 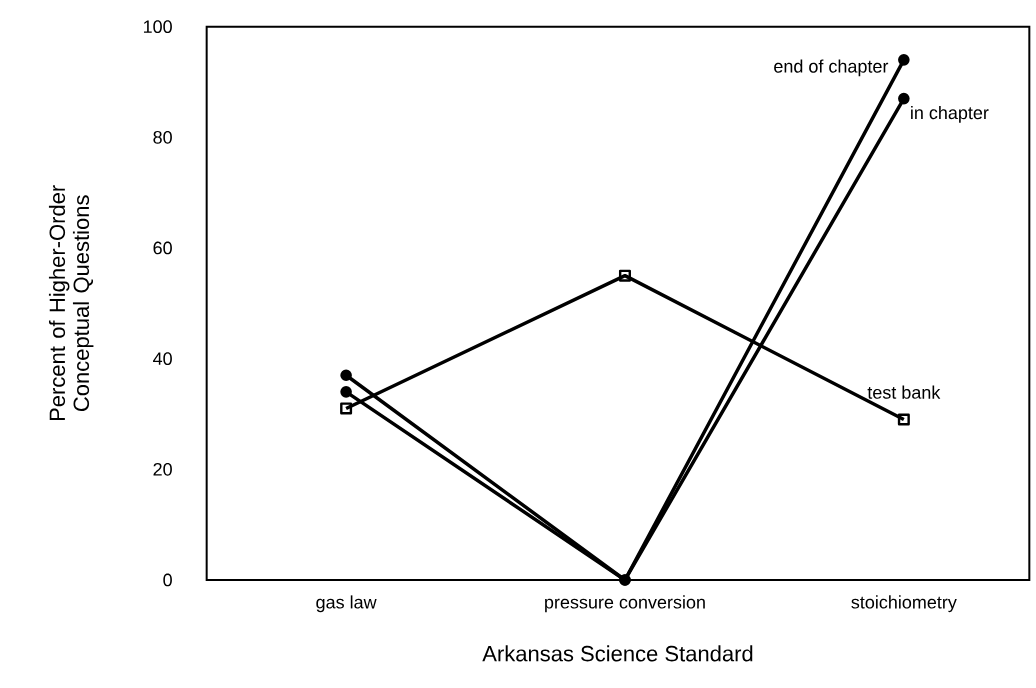 I want to click on y-tick-label: 0, so click(x=167, y=580).